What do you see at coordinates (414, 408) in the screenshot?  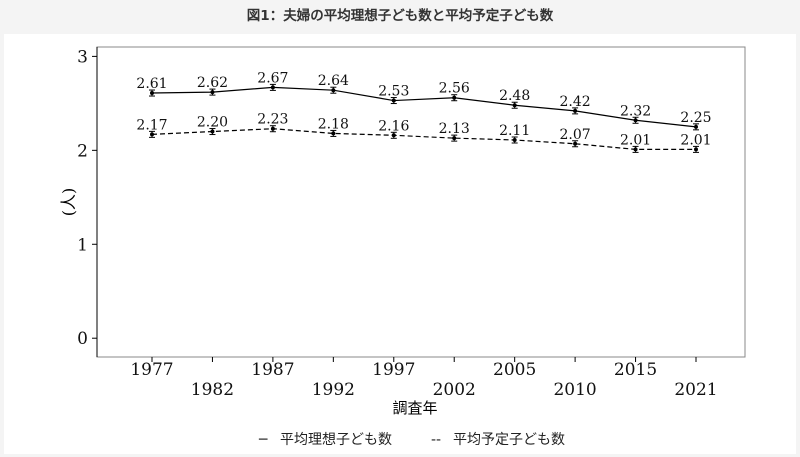 I see `x-axis-label: 調査年` at bounding box center [414, 408].